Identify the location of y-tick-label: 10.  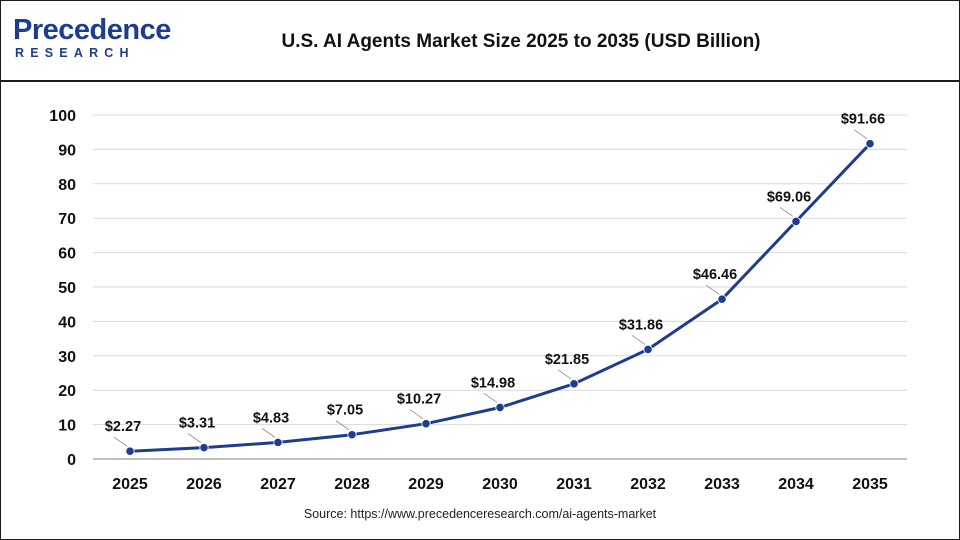
(67, 426).